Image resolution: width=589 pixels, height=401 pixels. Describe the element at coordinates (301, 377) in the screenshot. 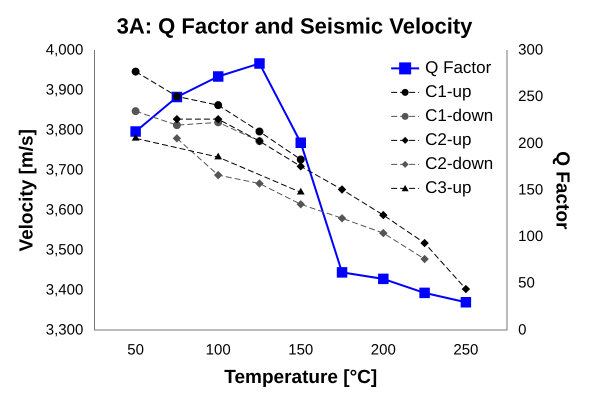

I see `x-axis-title: Temperature [°C]` at that location.